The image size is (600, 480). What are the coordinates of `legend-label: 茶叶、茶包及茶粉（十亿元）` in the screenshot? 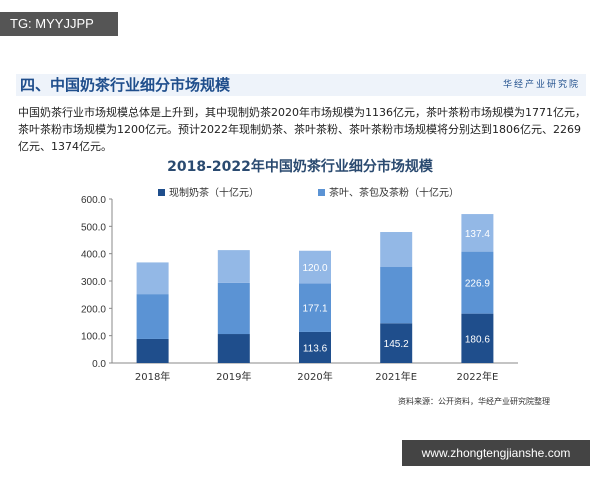 It's located at (394, 193).